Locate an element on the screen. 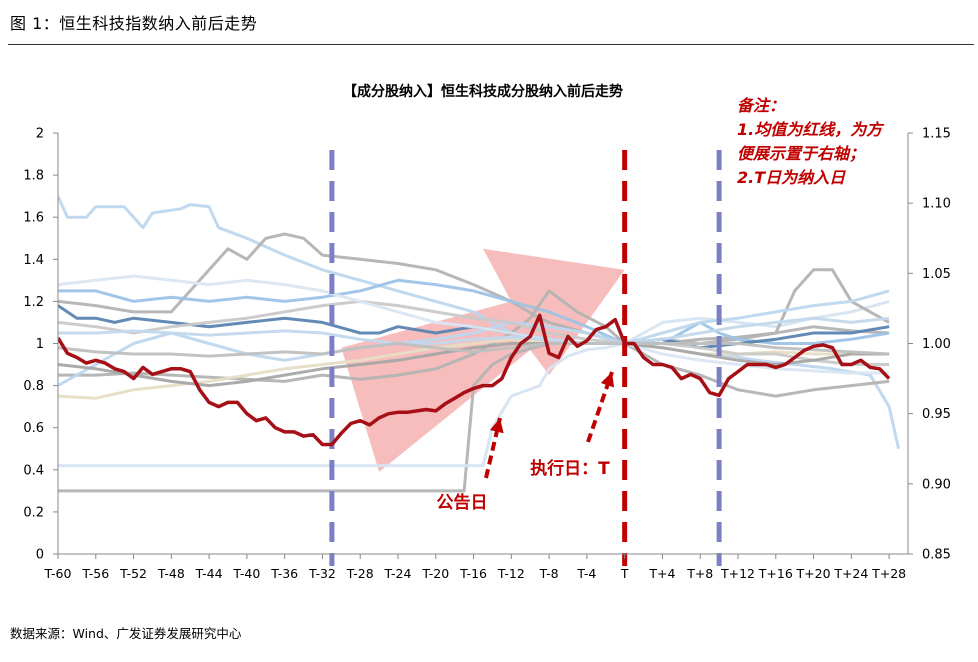  x-tick-label: T-28 is located at coordinates (360, 573).